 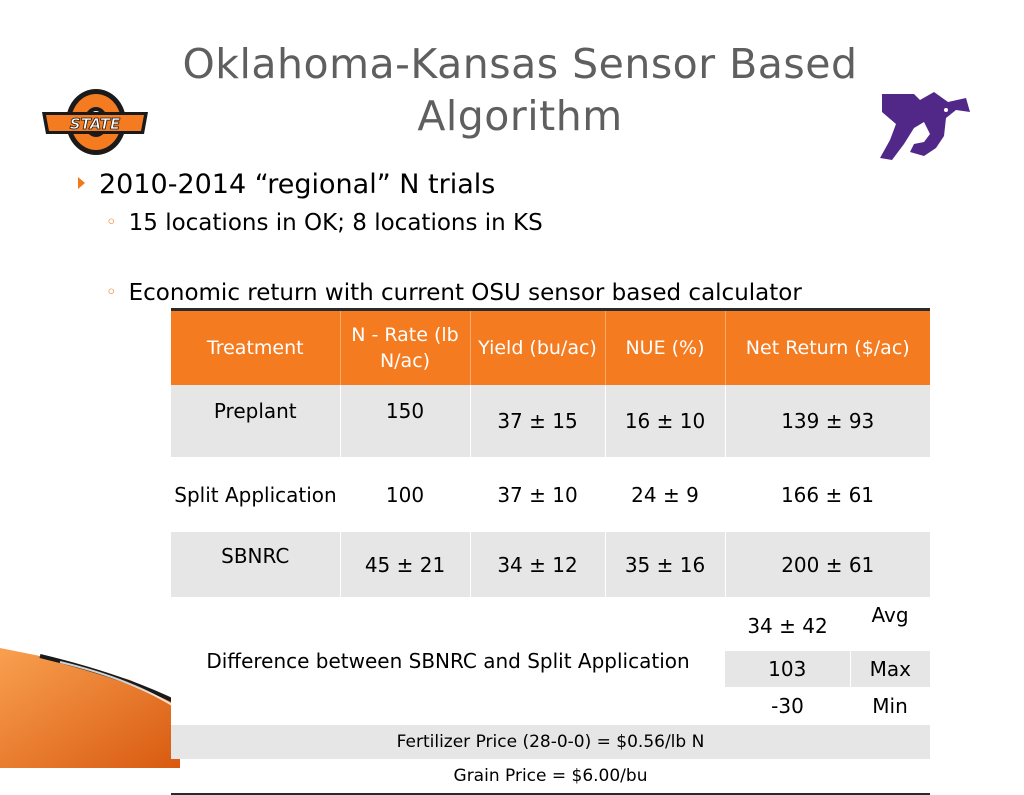 What do you see at coordinates (538, 564) in the screenshot?
I see `cell-yield: 34 ± 12` at bounding box center [538, 564].